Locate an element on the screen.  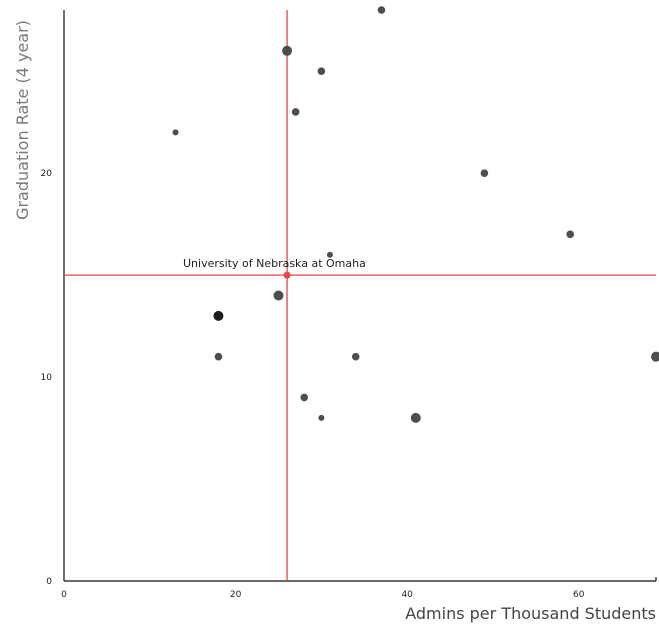
y-axis-title: Graduation Rate (4 year) is located at coordinates (22, 120).